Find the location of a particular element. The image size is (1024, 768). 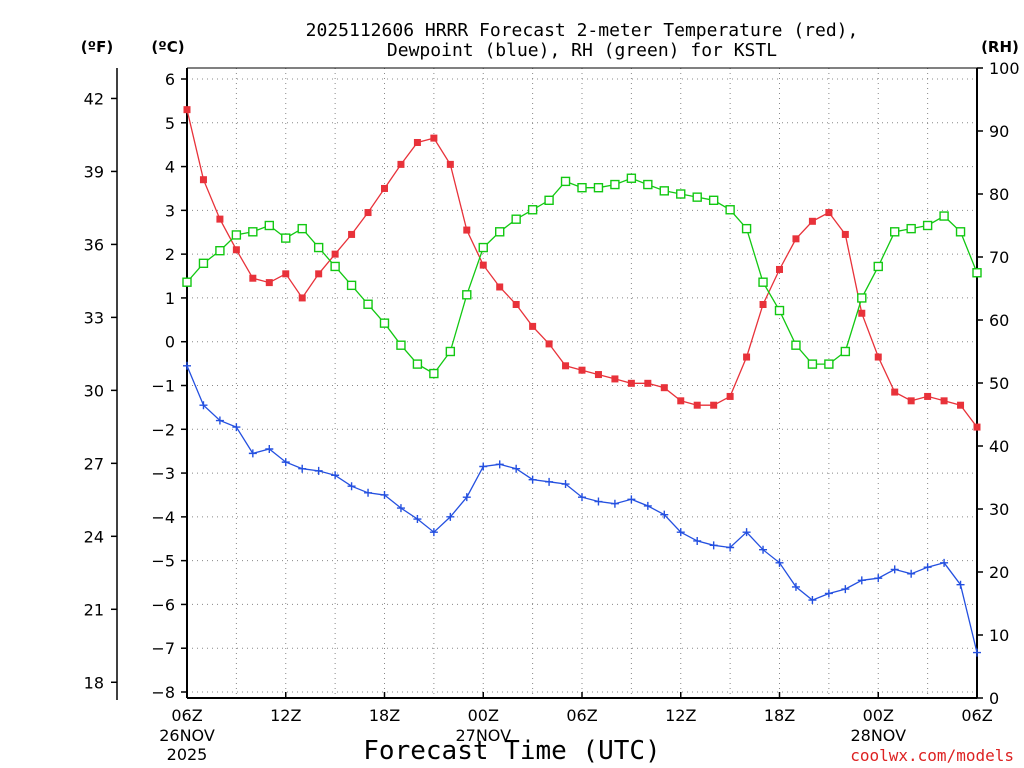

rh-tick-label: 30 is located at coordinates (999, 509).